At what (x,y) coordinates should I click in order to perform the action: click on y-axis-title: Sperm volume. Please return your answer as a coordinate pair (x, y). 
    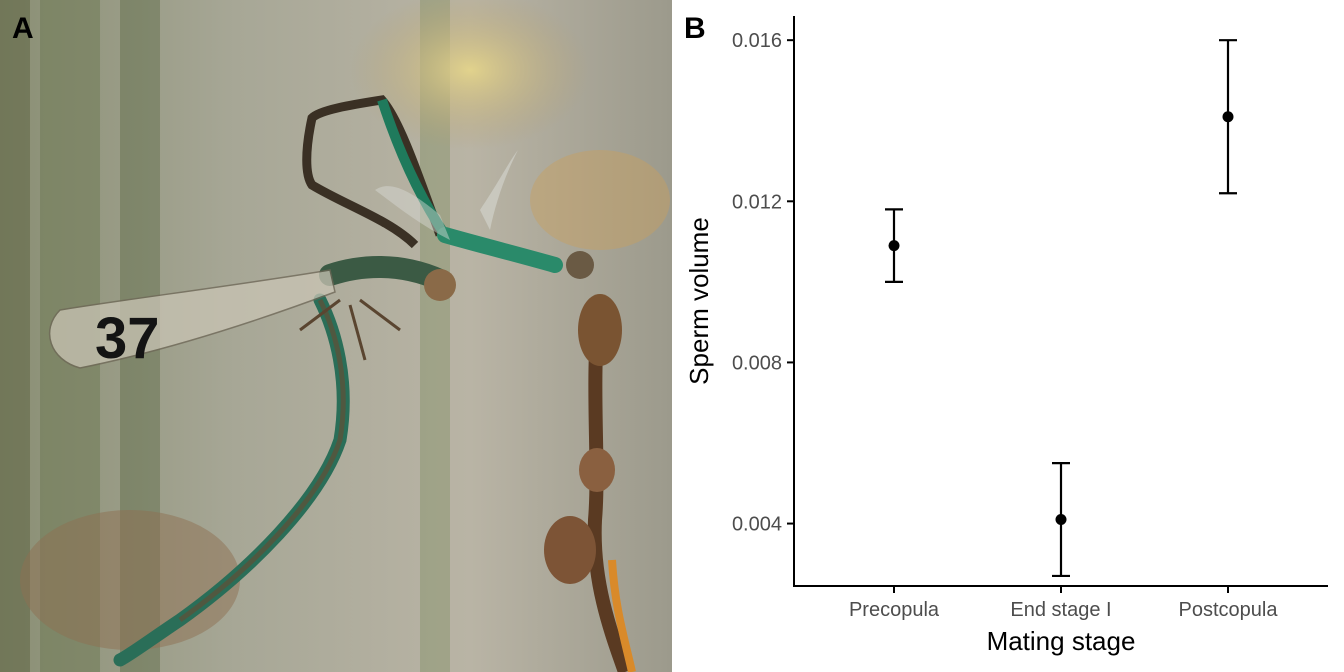
    Looking at the image, I should click on (699, 301).